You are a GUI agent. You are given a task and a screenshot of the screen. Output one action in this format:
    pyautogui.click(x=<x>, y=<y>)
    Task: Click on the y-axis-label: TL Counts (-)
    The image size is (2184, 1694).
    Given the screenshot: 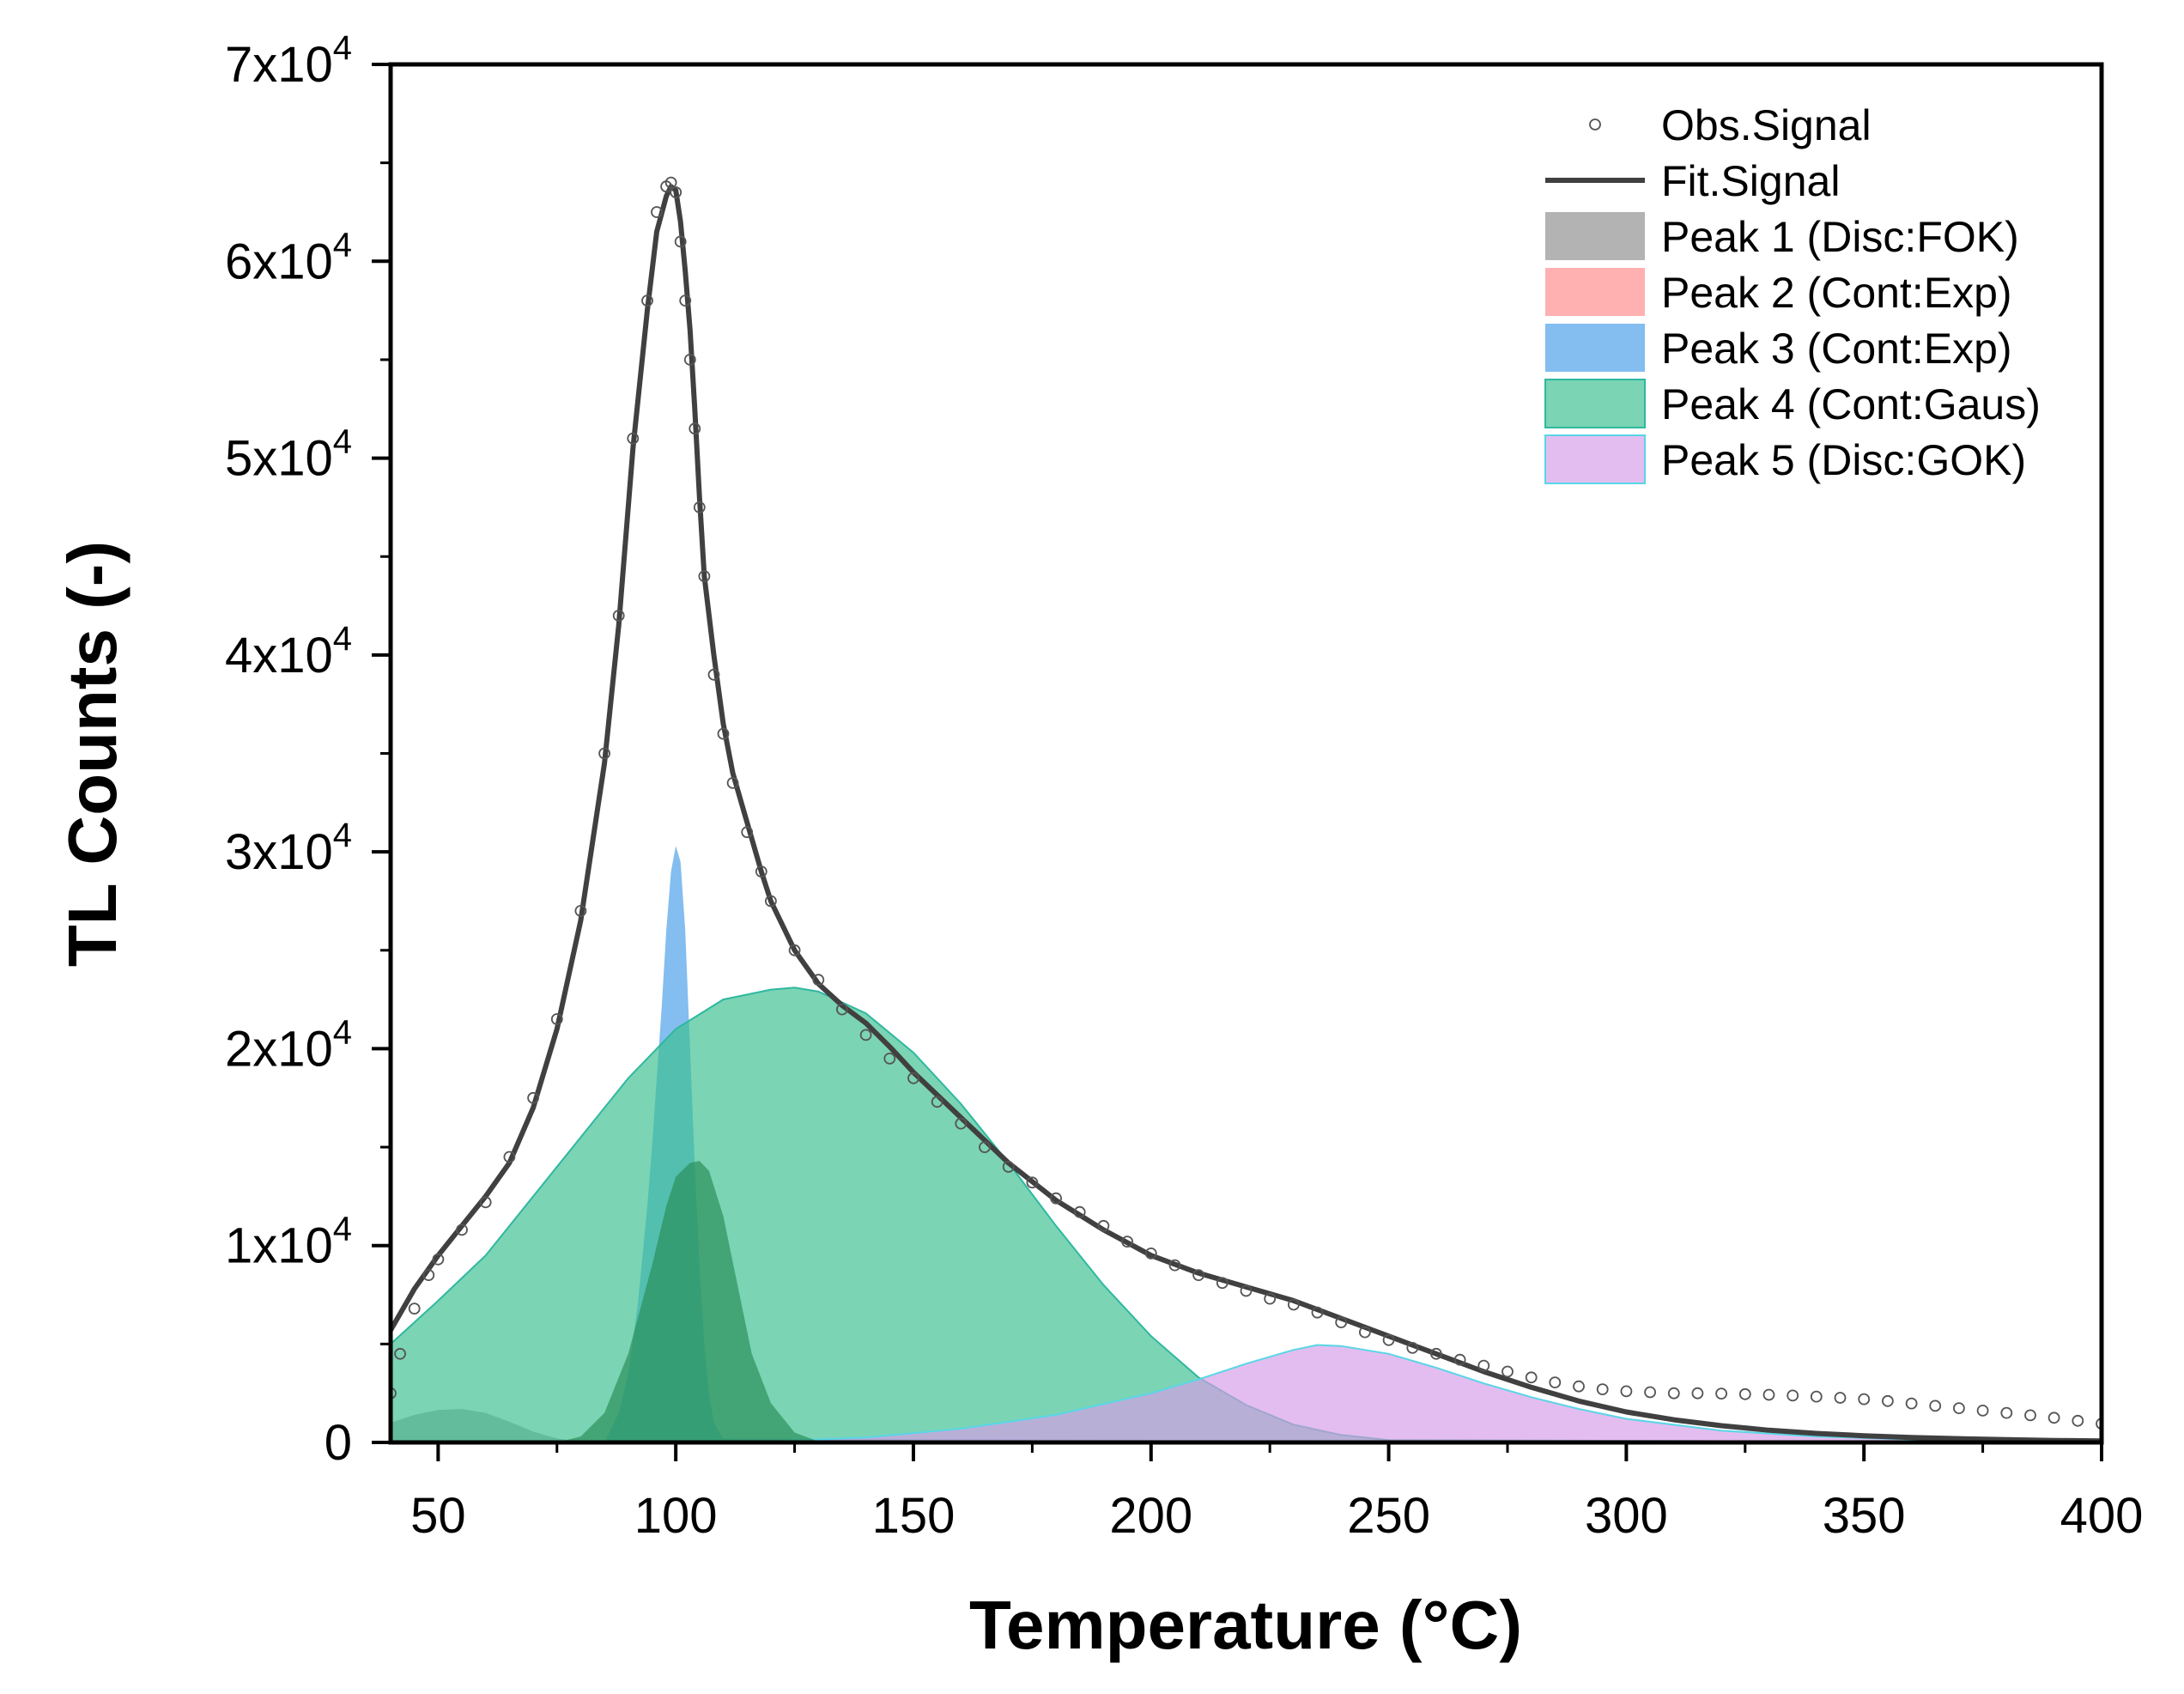 What is the action you would take?
    pyautogui.click(x=92, y=754)
    